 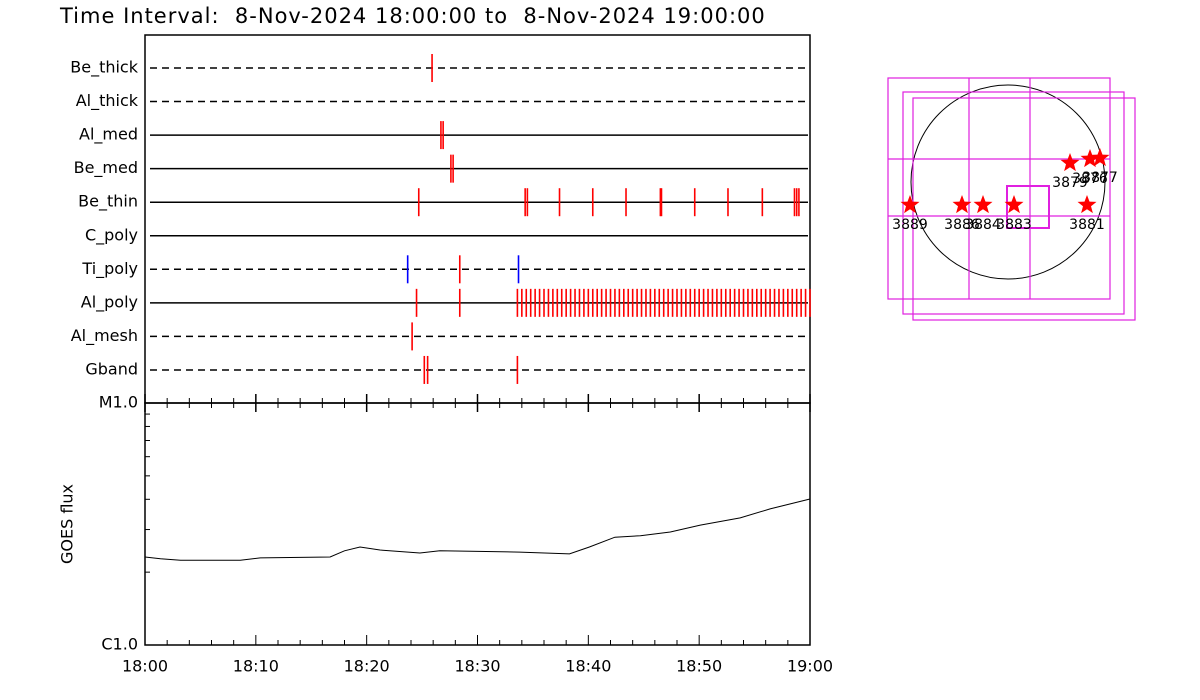 I want to click on row-label: Be_med, so click(x=106, y=168).